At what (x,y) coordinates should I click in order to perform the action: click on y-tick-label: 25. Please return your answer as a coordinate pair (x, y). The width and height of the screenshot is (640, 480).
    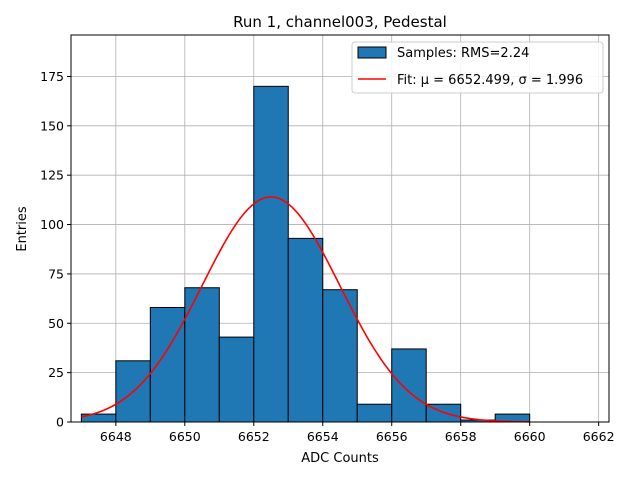
    Looking at the image, I should click on (56, 372).